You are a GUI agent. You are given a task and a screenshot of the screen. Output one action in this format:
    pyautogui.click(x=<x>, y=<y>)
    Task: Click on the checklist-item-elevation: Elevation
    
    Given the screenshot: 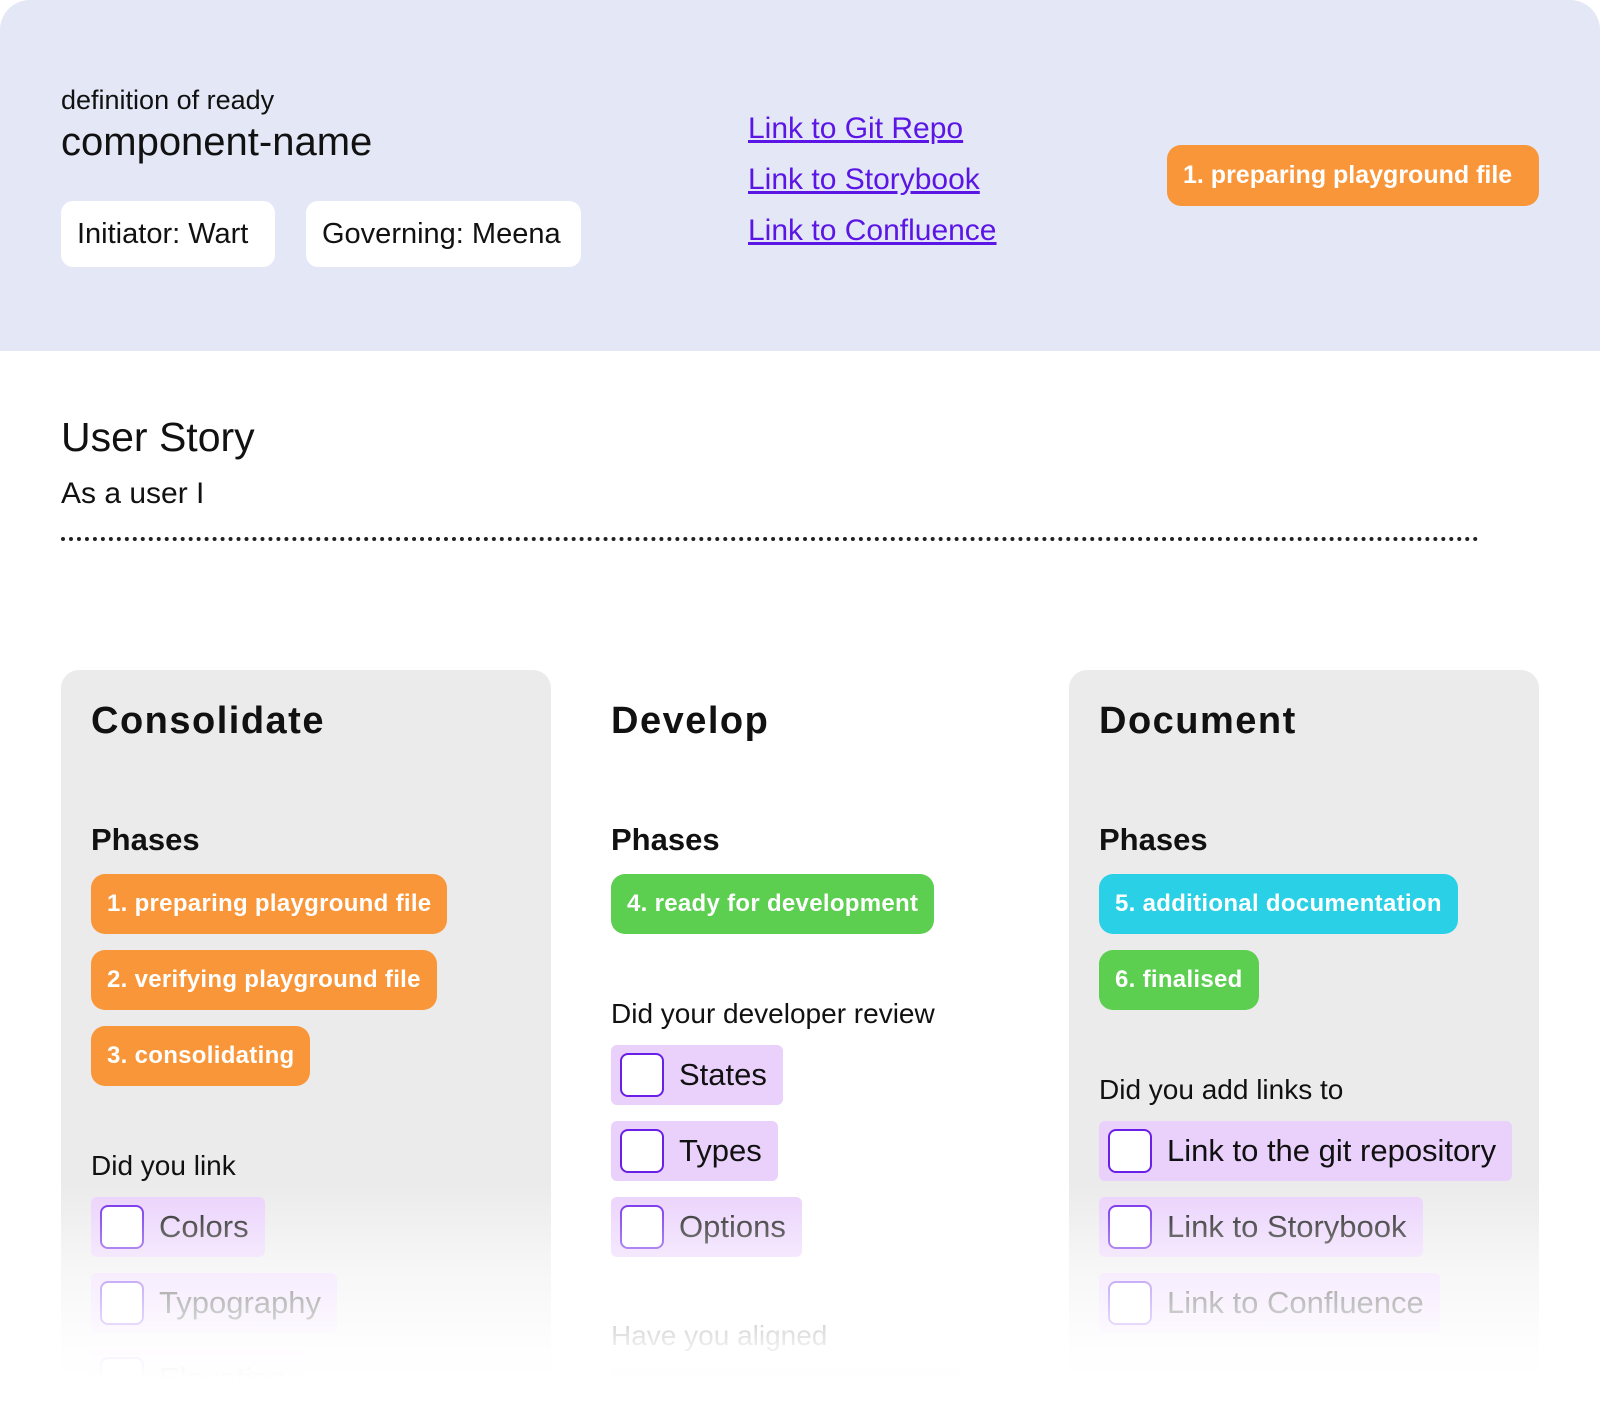 What is the action you would take?
    pyautogui.click(x=197, y=1375)
    